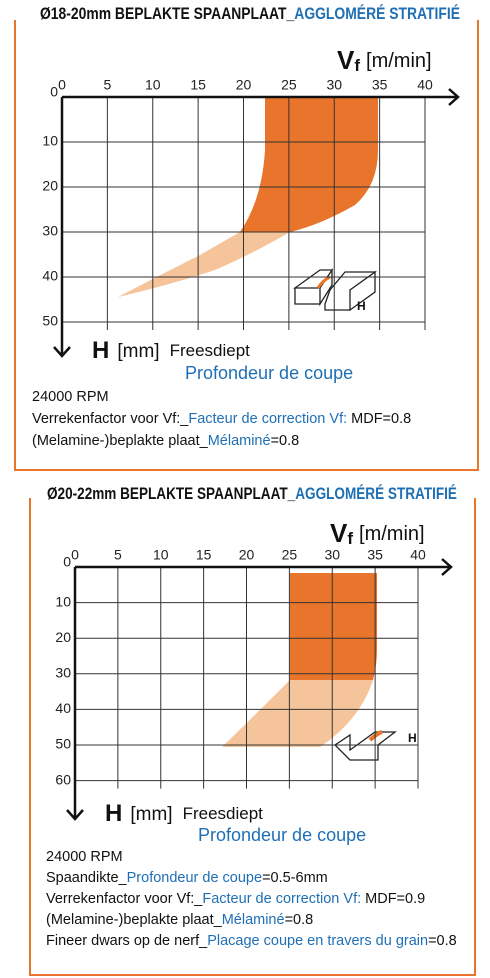 The height and width of the screenshot is (978, 490). I want to click on note-line: Spaandikte_Profondeur de coupe=0.5-6mm, so click(187, 878).